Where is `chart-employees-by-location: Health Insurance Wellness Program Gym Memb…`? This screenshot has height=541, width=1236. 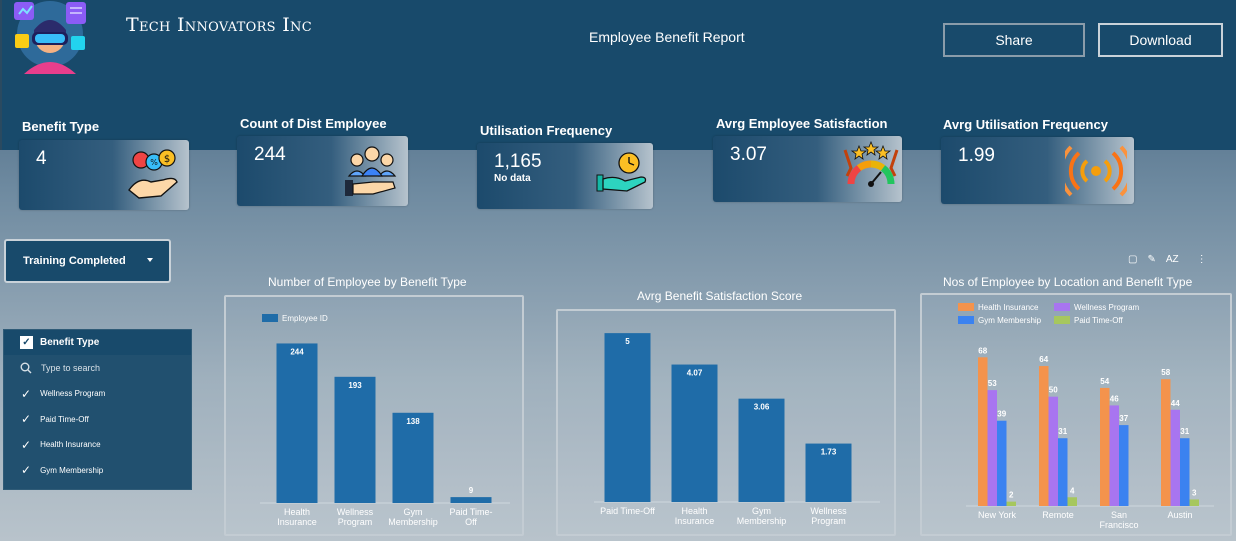
chart-employees-by-location: Health Insurance Wellness Program Gym Memb… is located at coordinates (1076, 414).